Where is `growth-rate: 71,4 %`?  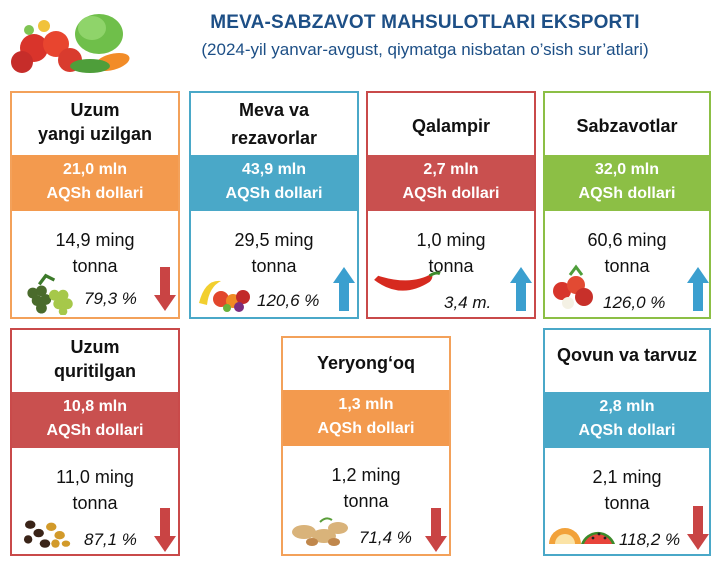 growth-rate: 71,4 % is located at coordinates (385, 537).